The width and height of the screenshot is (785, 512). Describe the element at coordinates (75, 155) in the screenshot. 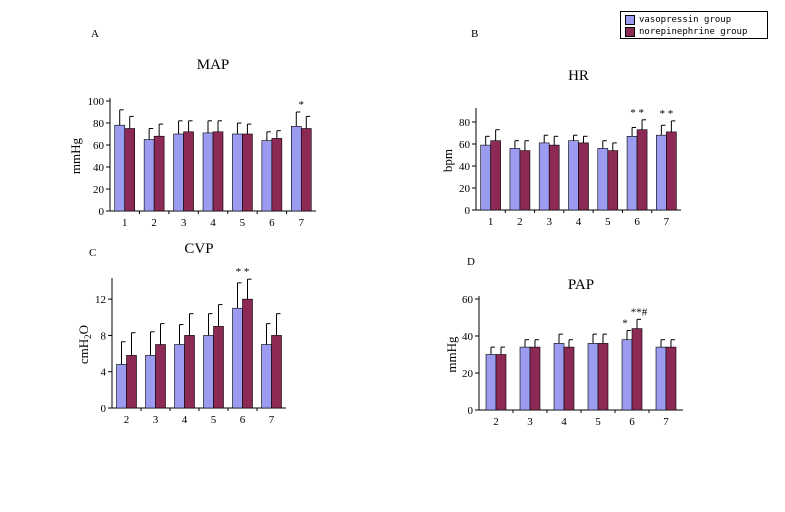

I see `map-y-axis-label: mmHg` at that location.